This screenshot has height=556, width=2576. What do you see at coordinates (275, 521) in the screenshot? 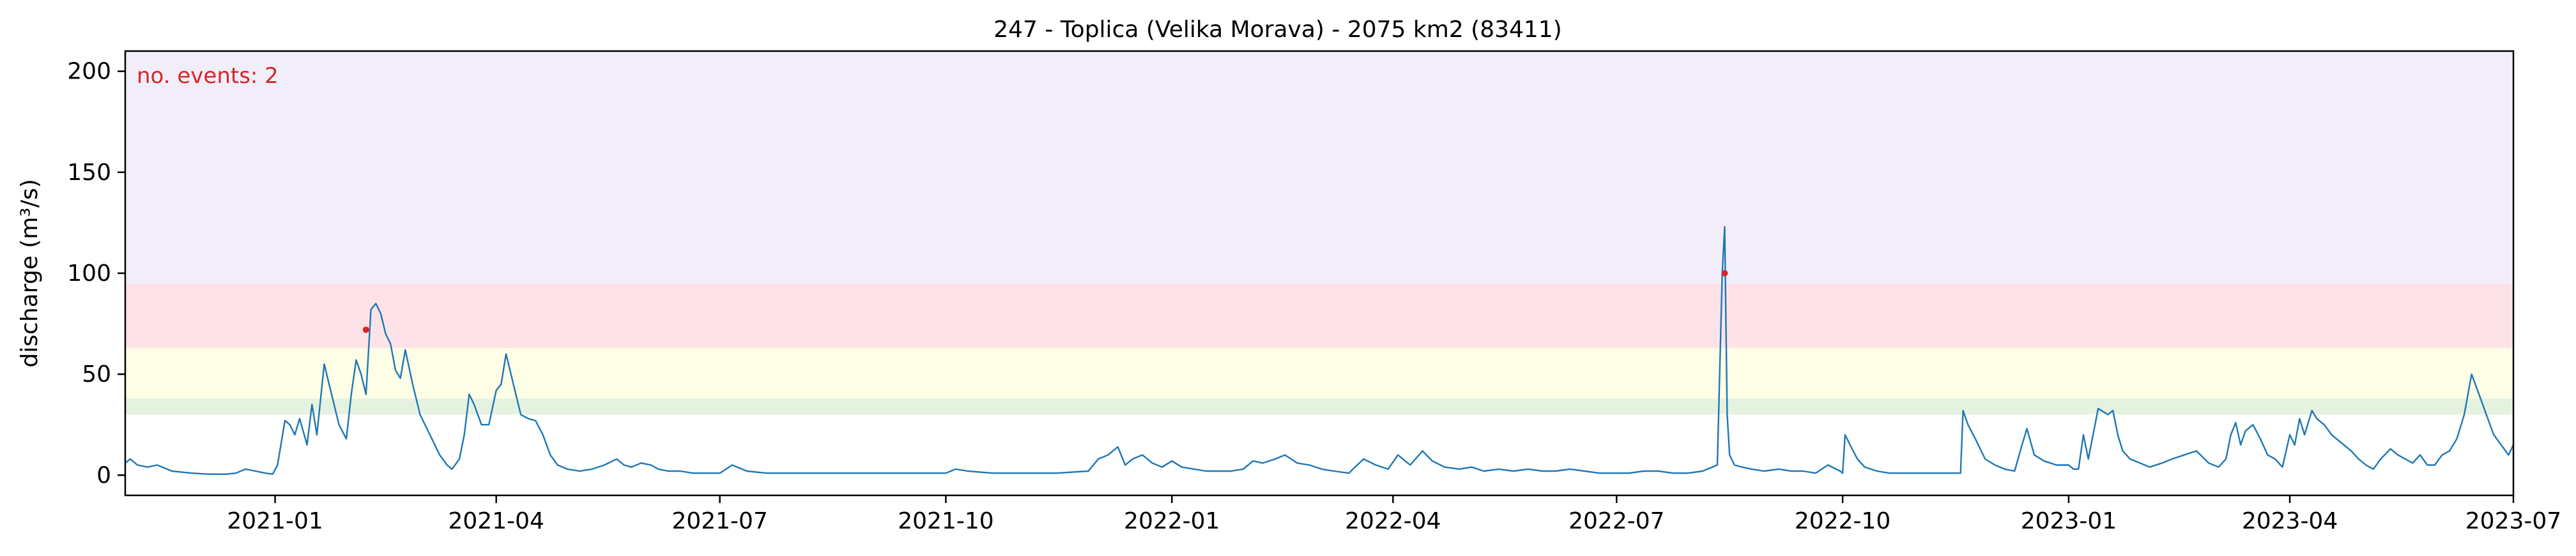
I see `x-tick-label: 2021-01` at bounding box center [275, 521].